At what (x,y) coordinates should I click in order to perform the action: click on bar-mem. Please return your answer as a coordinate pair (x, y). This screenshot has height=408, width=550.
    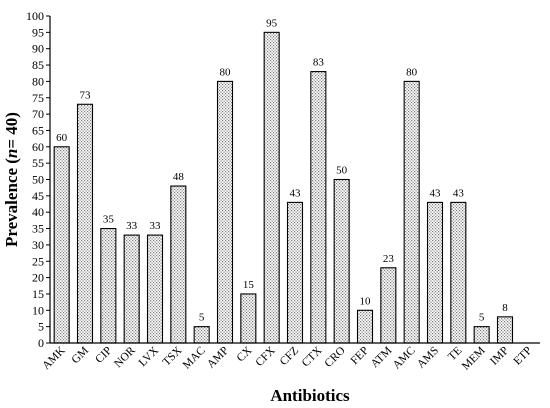
    Looking at the image, I should click on (481, 335).